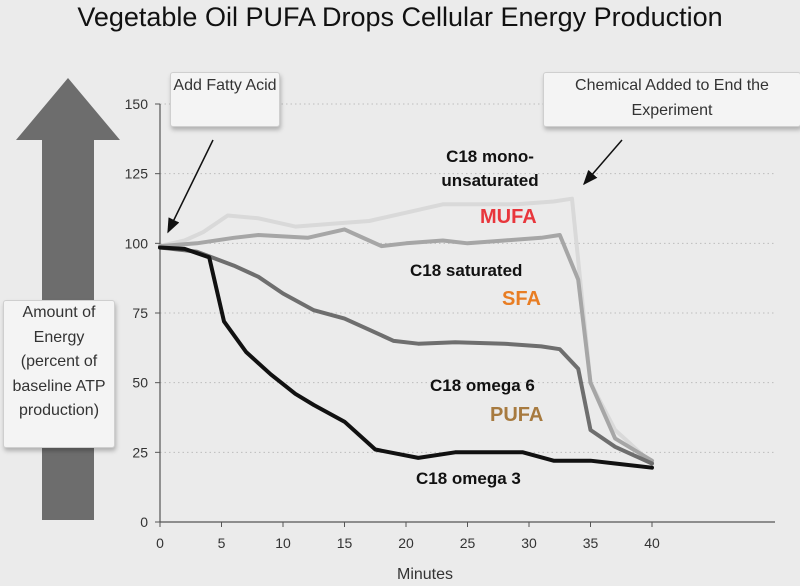 This screenshot has width=800, height=586. What do you see at coordinates (517, 415) in the screenshot?
I see `series-abbr-pufa: PUFA` at bounding box center [517, 415].